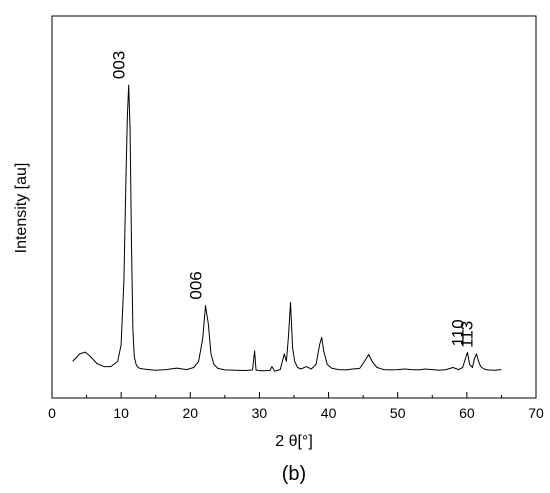 This screenshot has height=493, width=550. Describe the element at coordinates (467, 413) in the screenshot. I see `x-tick-label-60: 60` at that location.